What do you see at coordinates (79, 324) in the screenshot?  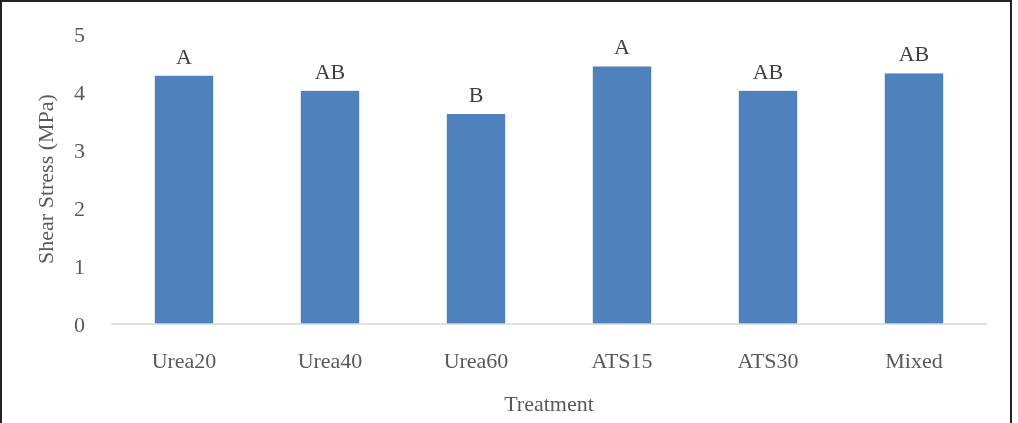 I see `y-tick-label: 0` at bounding box center [79, 324].